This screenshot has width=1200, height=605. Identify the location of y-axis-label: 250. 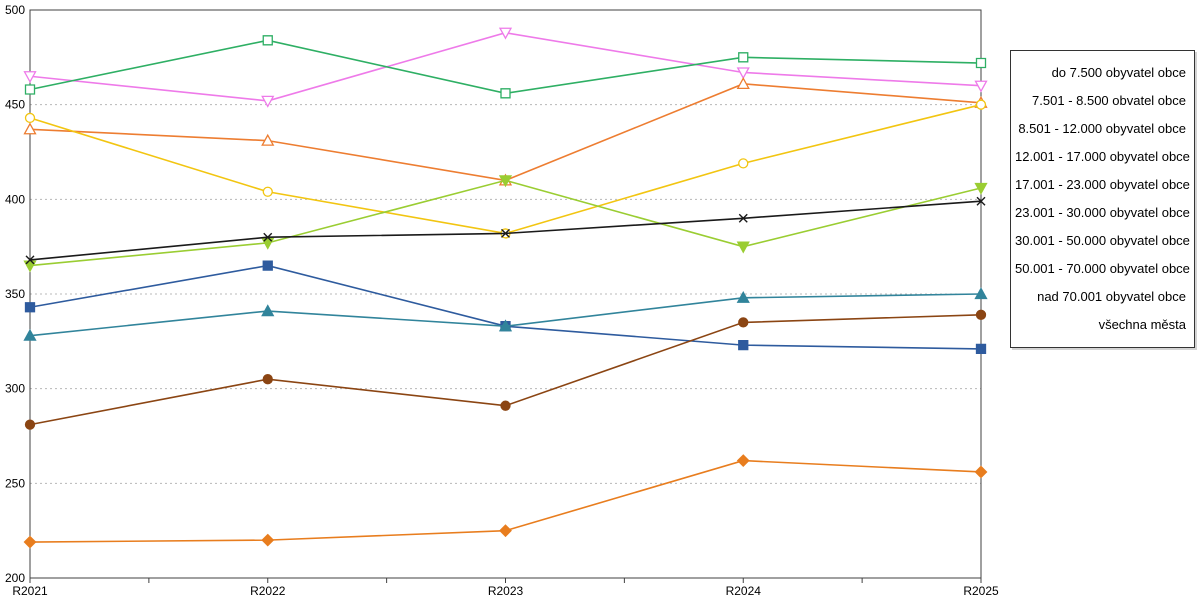
(15, 483).